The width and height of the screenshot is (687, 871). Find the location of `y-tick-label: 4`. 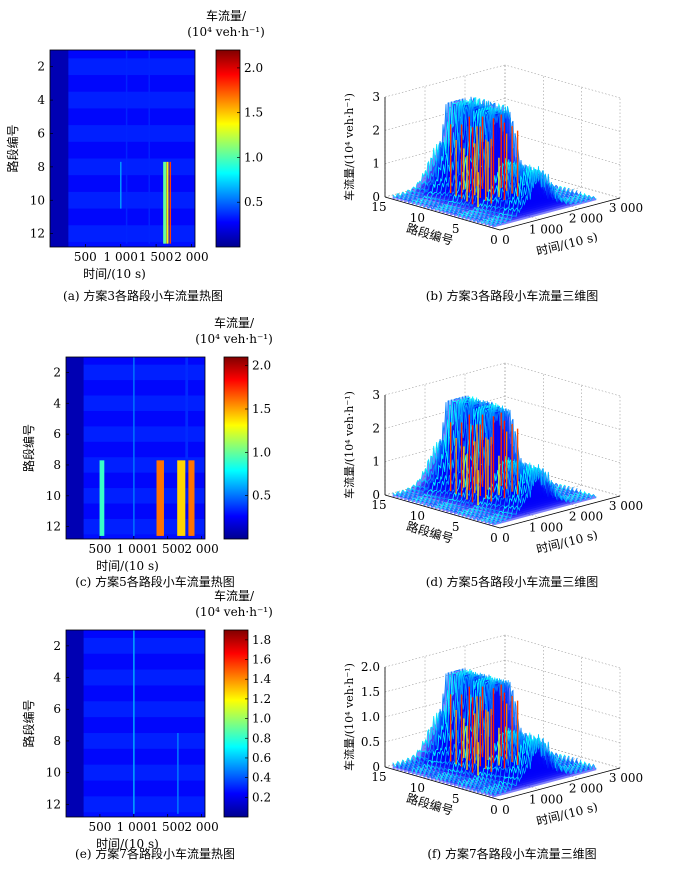

y-tick-label: 4 is located at coordinates (57, 403).